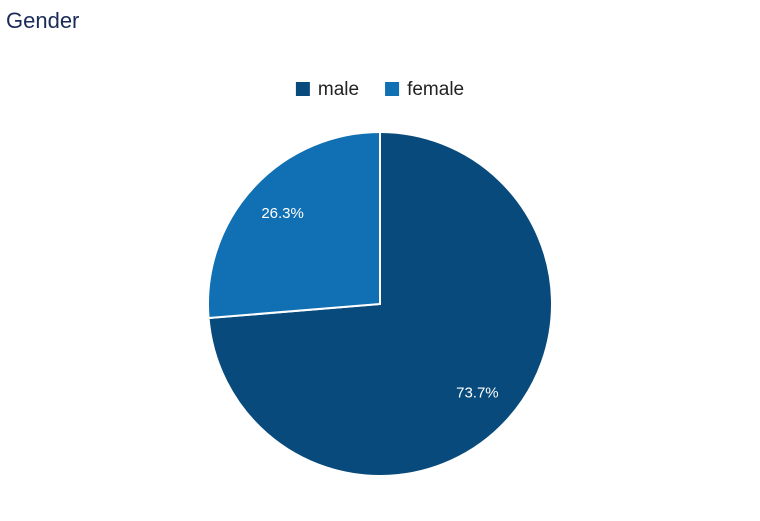 This screenshot has width=760, height=521. I want to click on value-label: 26.3%, so click(282, 213).